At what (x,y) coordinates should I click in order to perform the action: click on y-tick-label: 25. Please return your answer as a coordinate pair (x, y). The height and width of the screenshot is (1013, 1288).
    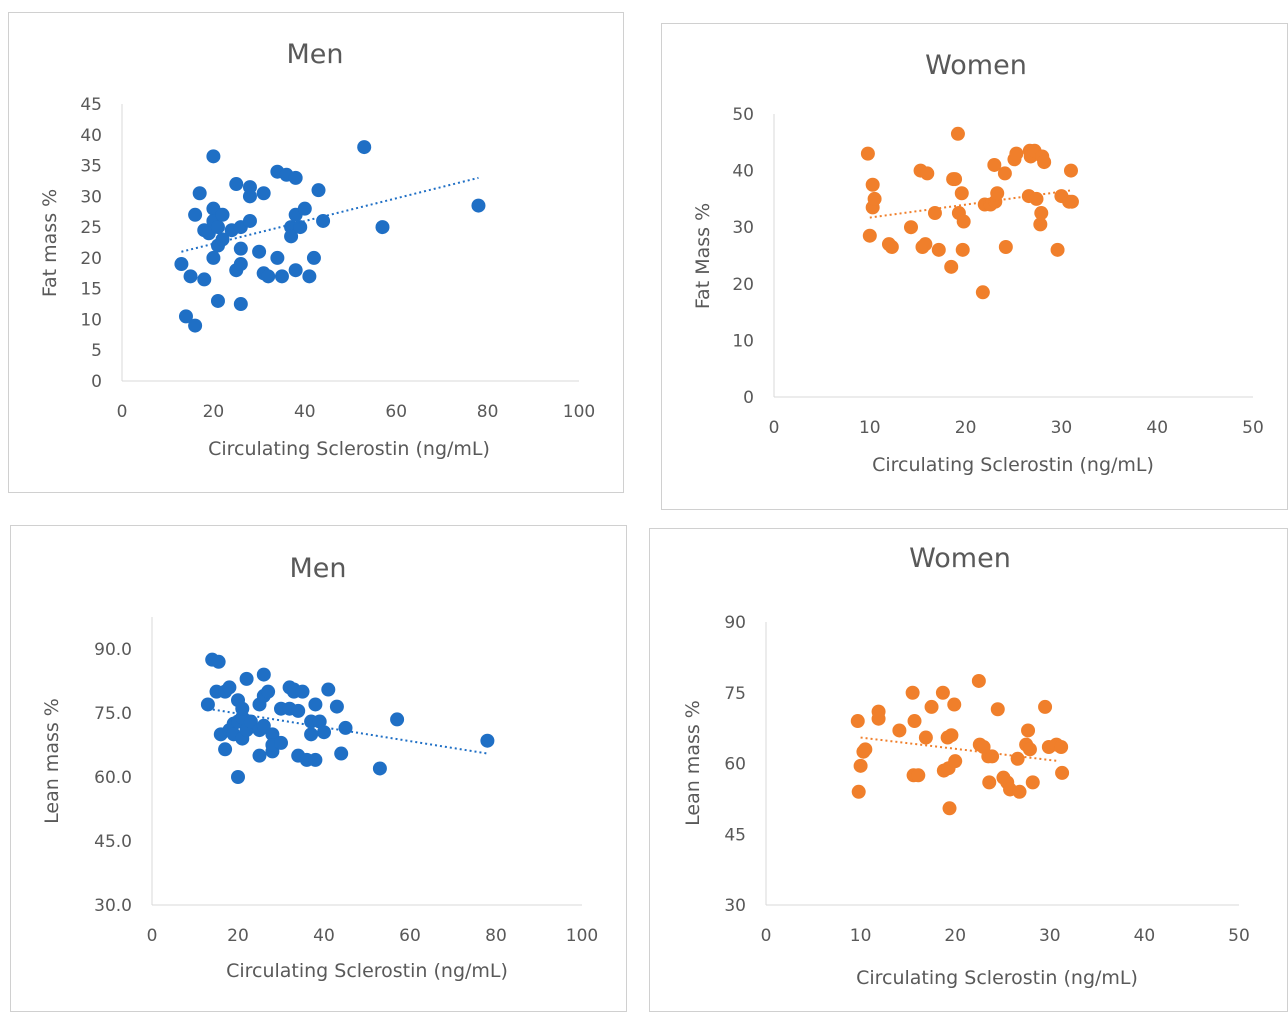
    Looking at the image, I should click on (91, 228).